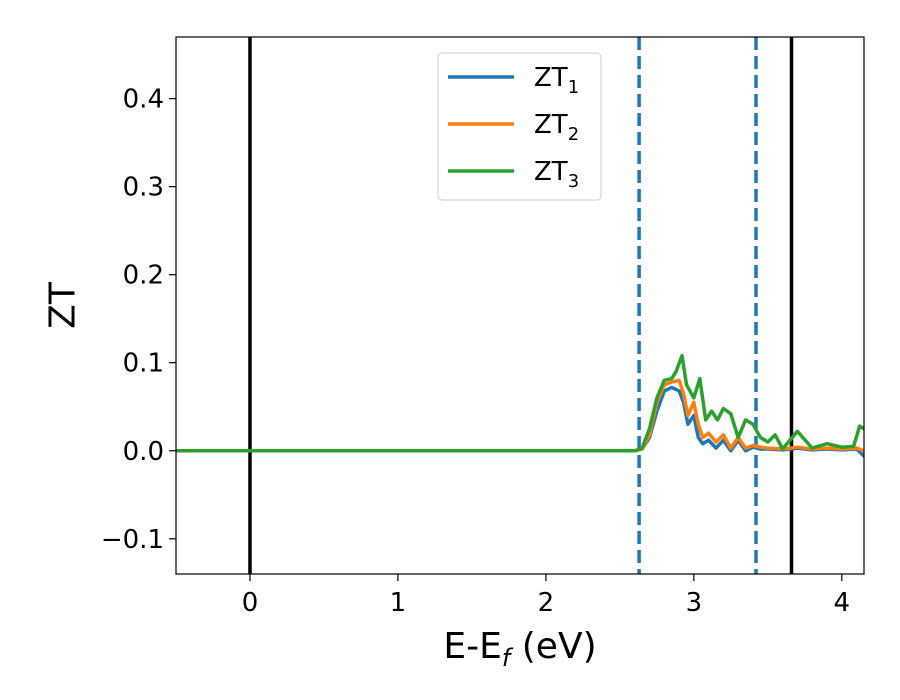  I want to click on series-line-zt2, so click(520, 415).